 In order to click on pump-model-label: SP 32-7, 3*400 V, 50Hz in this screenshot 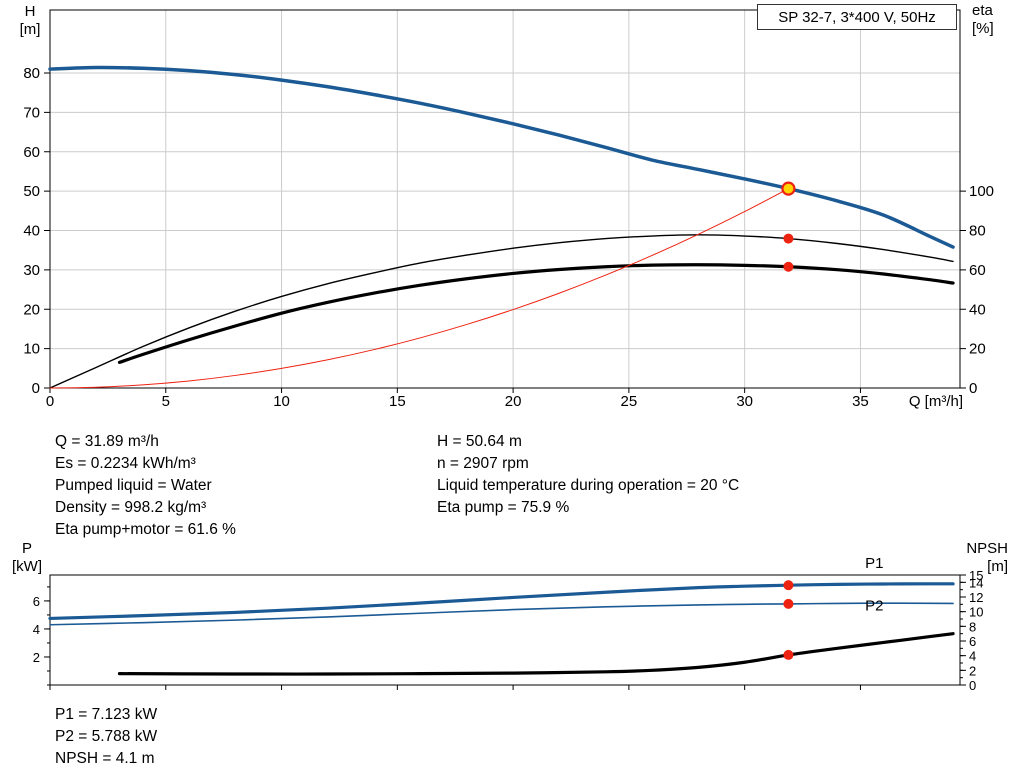, I will do `click(857, 17)`.